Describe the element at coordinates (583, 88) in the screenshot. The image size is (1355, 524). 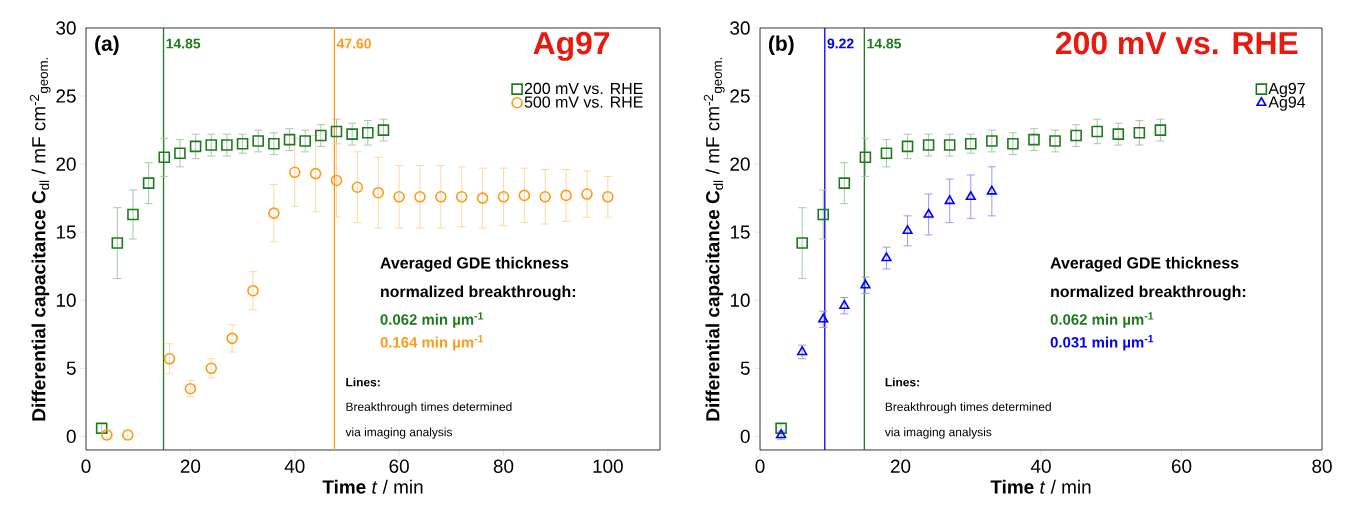
I see `legend-label: 200 mV vs. RHE` at that location.